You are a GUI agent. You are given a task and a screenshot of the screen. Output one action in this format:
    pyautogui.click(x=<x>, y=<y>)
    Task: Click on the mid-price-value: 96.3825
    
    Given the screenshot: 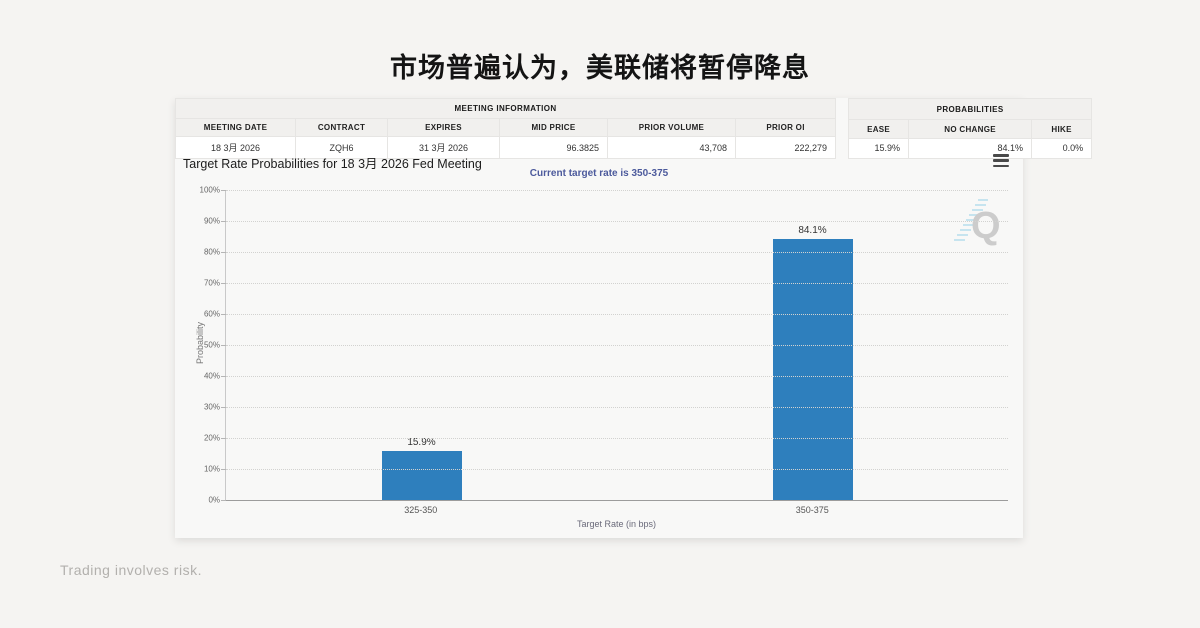 What is the action you would take?
    pyautogui.click(x=553, y=147)
    